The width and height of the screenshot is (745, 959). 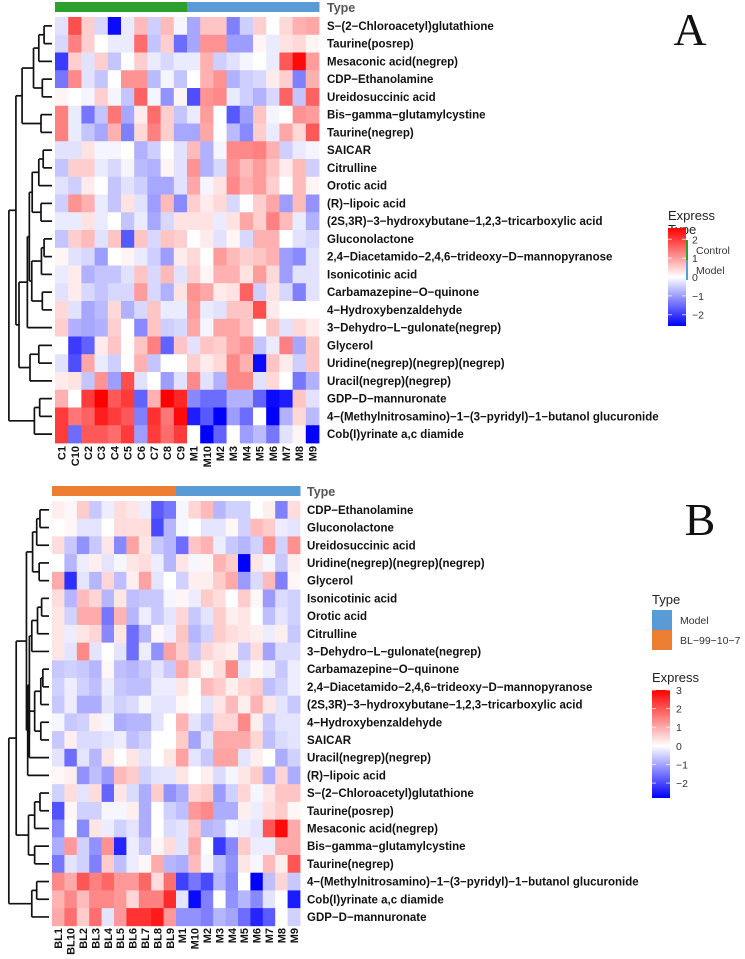 I want to click on column-label: C3, so click(x=102, y=453).